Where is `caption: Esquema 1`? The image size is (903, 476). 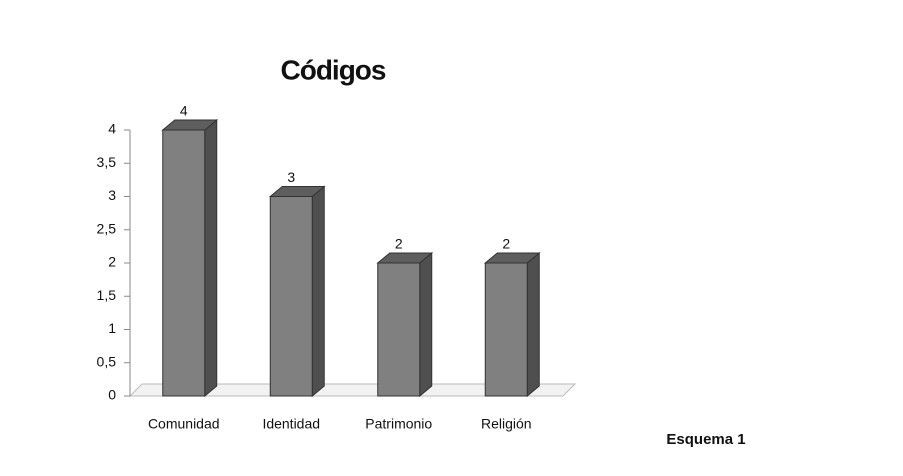 caption: Esquema 1 is located at coordinates (705, 439).